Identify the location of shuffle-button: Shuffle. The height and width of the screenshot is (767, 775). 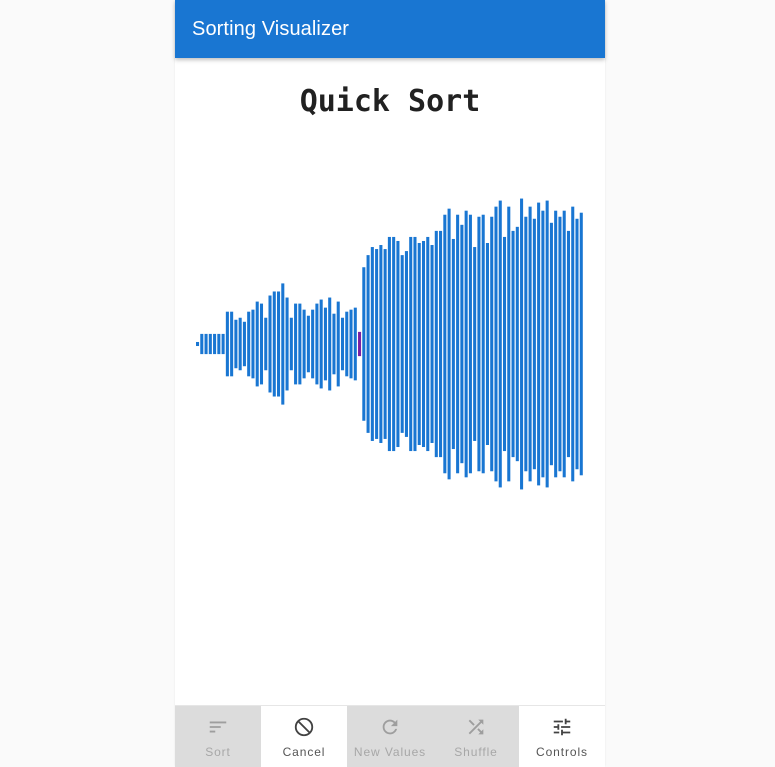
(476, 736).